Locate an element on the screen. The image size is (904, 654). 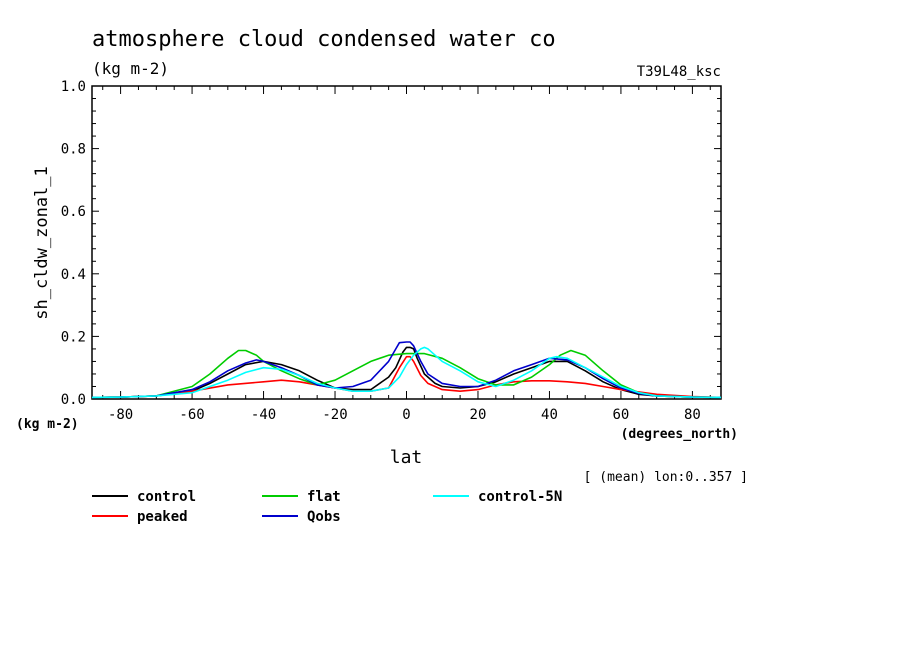
series-line-control is located at coordinates (406, 372).